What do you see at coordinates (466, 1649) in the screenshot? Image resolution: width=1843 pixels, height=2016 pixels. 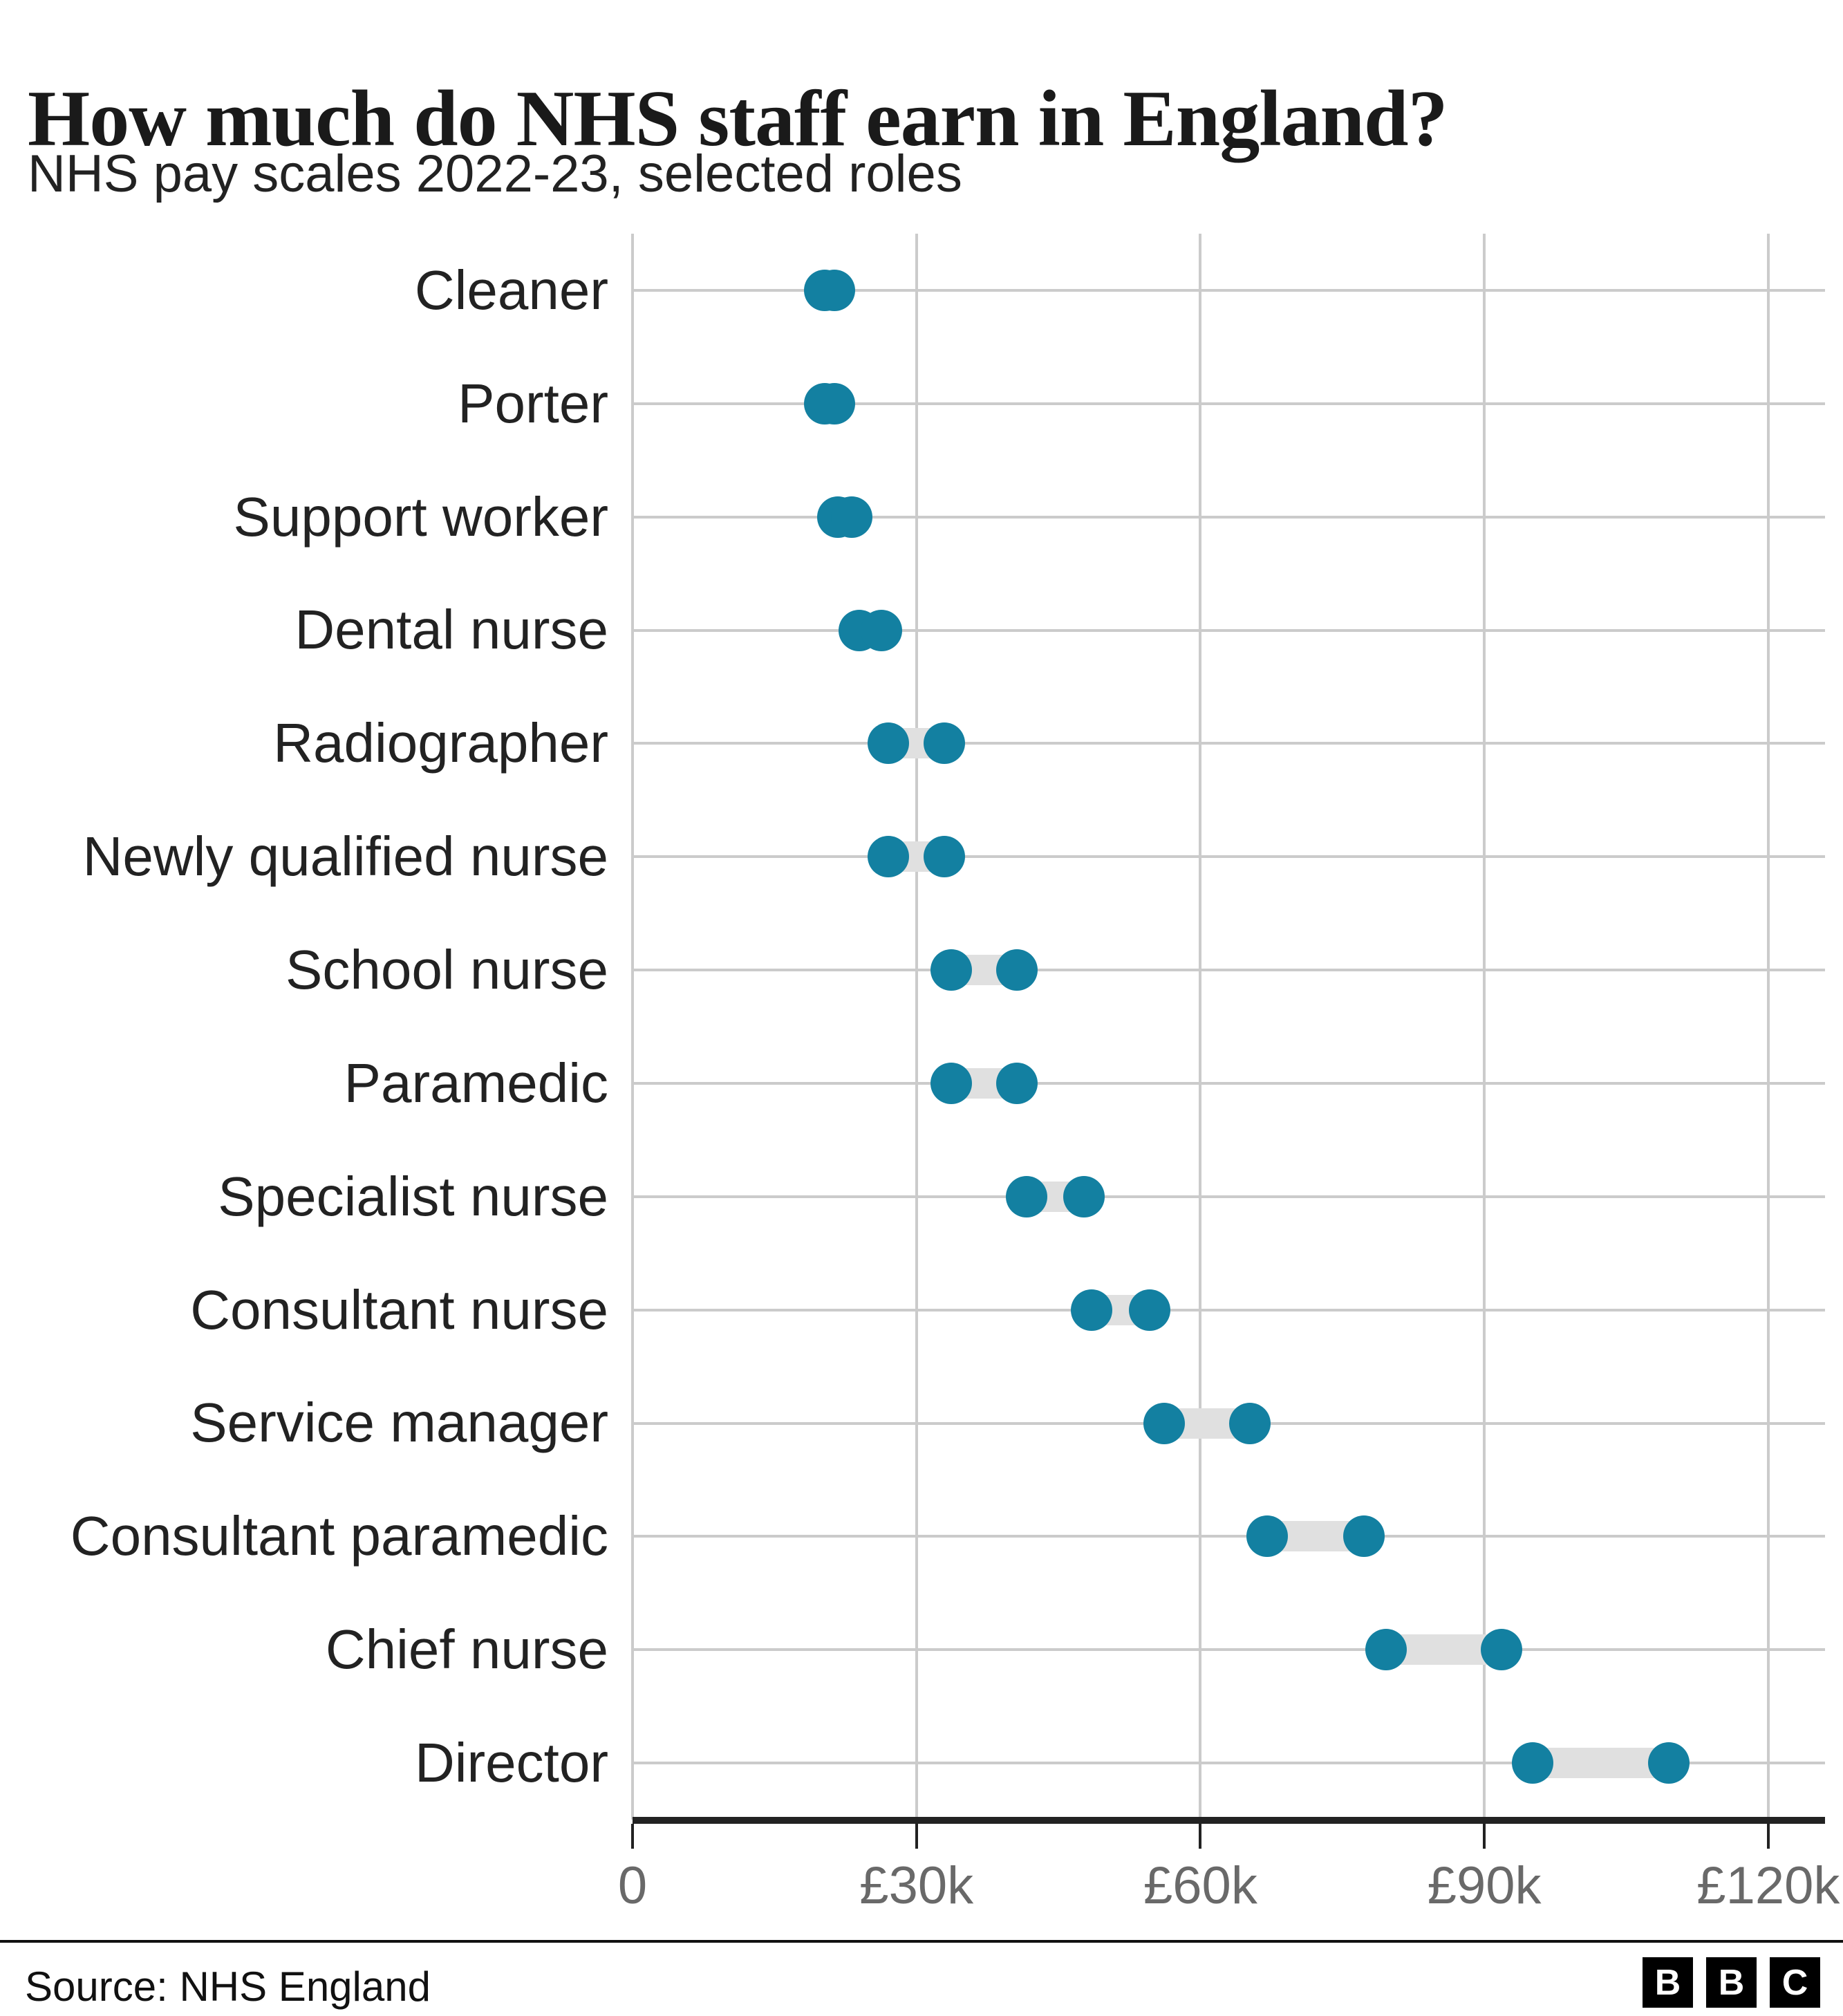 I see `row-label-chief-nurse: Chief nurse` at bounding box center [466, 1649].